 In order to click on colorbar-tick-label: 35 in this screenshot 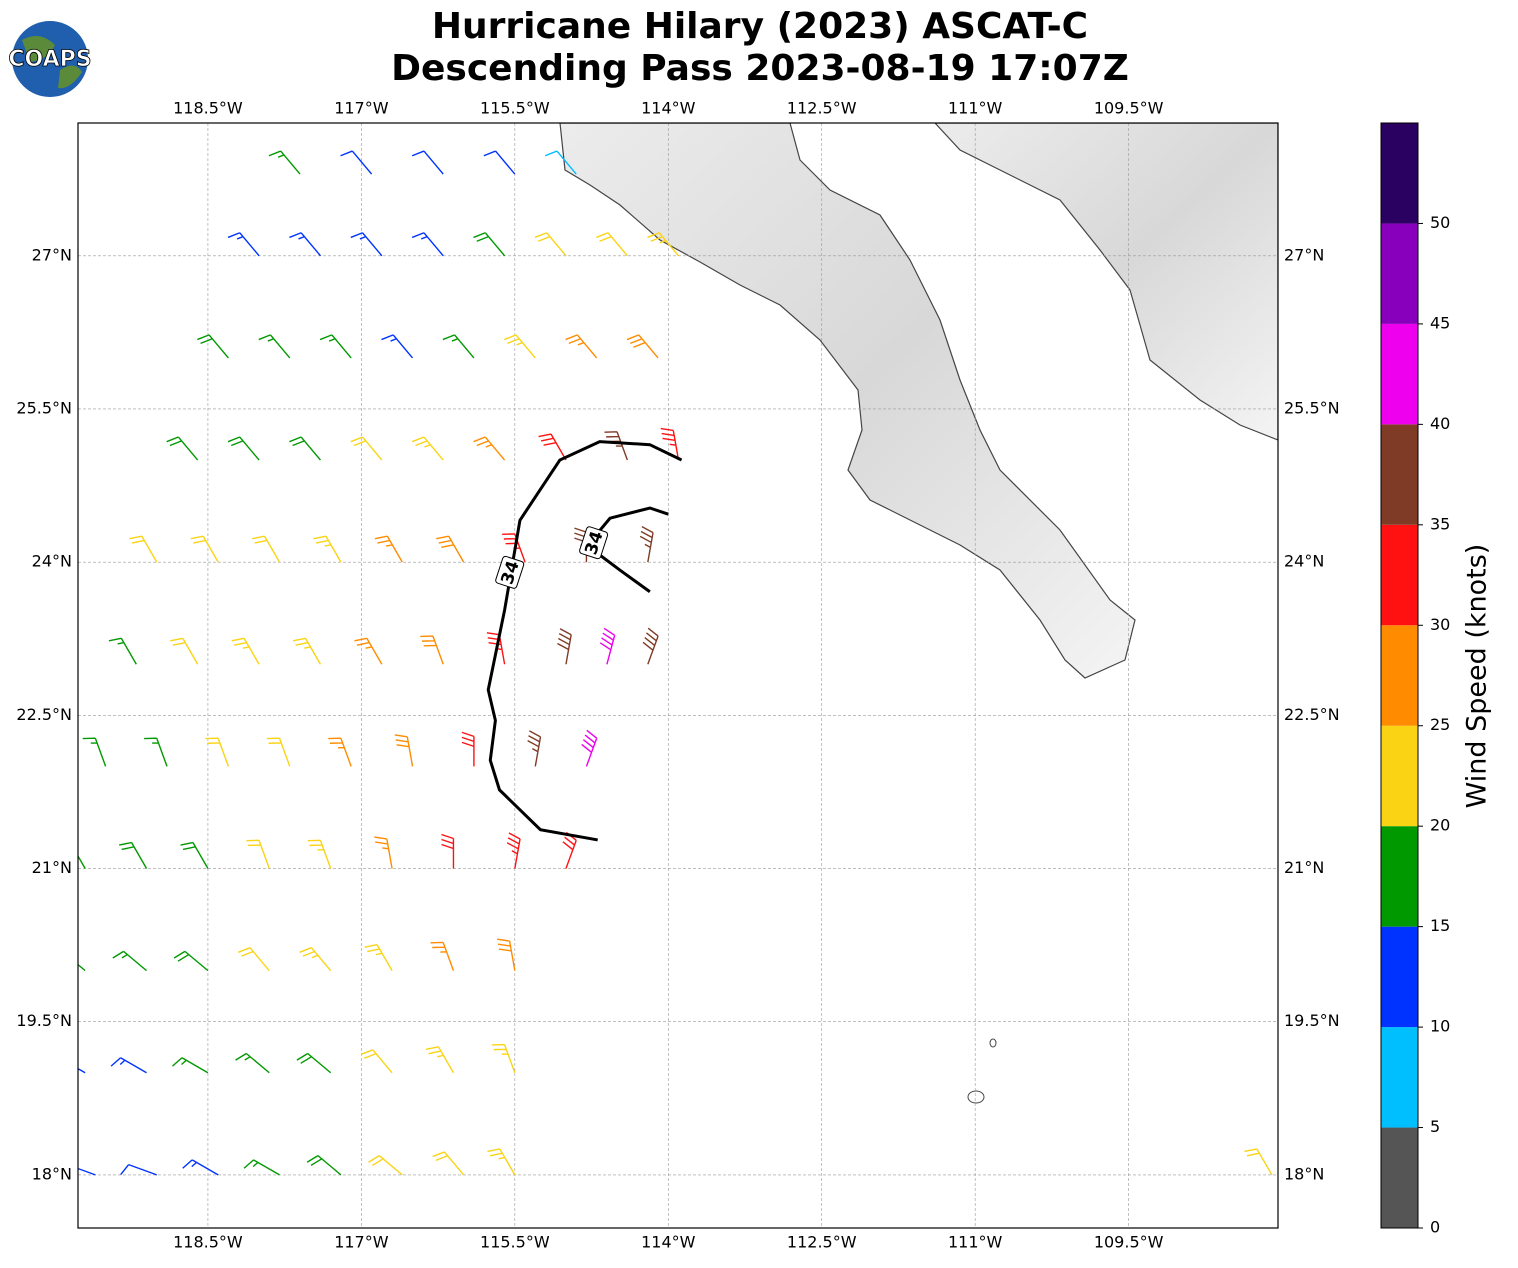, I will do `click(1440, 523)`.